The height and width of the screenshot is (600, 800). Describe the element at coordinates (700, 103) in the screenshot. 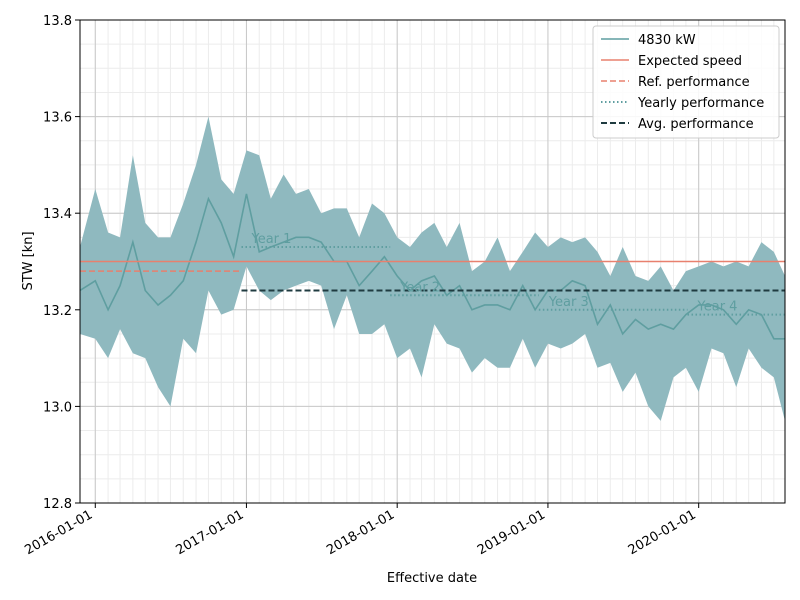

I see `legend-label-yearly: Yearly performance` at that location.